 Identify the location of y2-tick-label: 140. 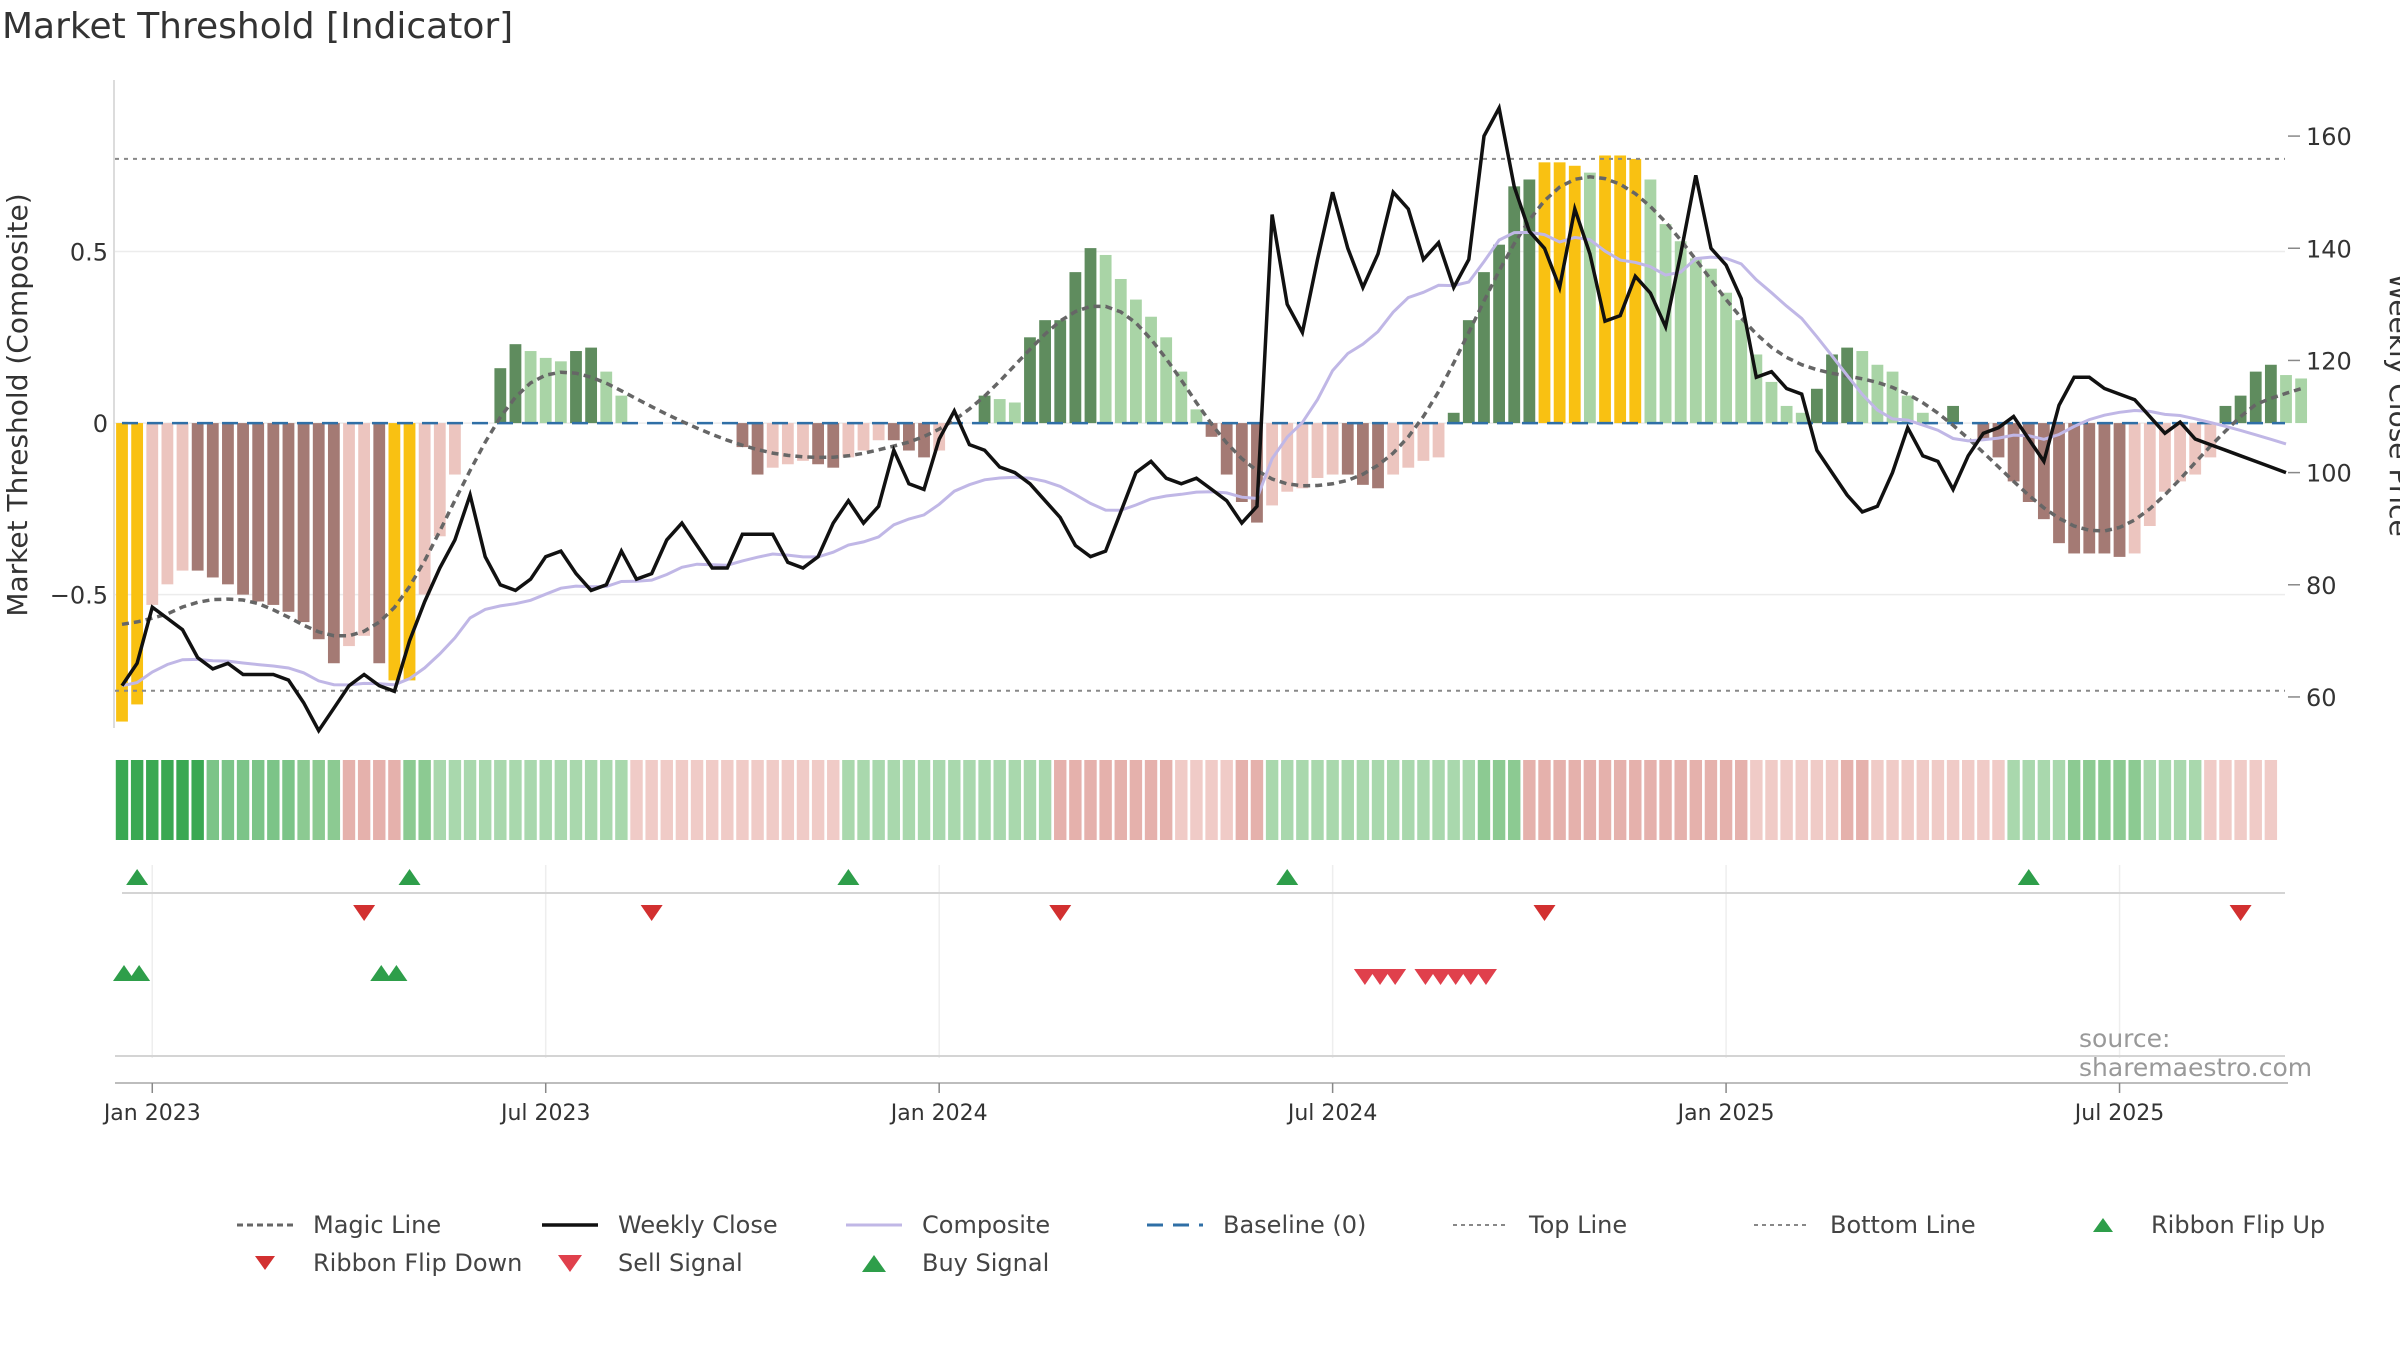
(2329, 249).